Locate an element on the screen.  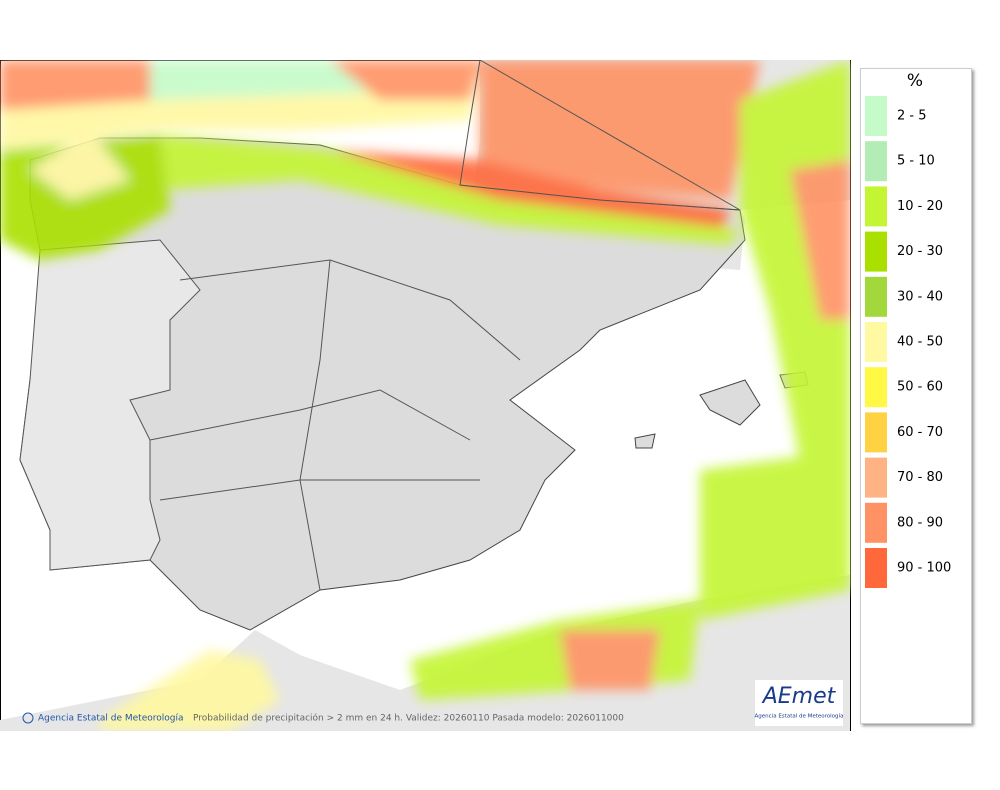
legend-label: 60 - 70 is located at coordinates (920, 432).